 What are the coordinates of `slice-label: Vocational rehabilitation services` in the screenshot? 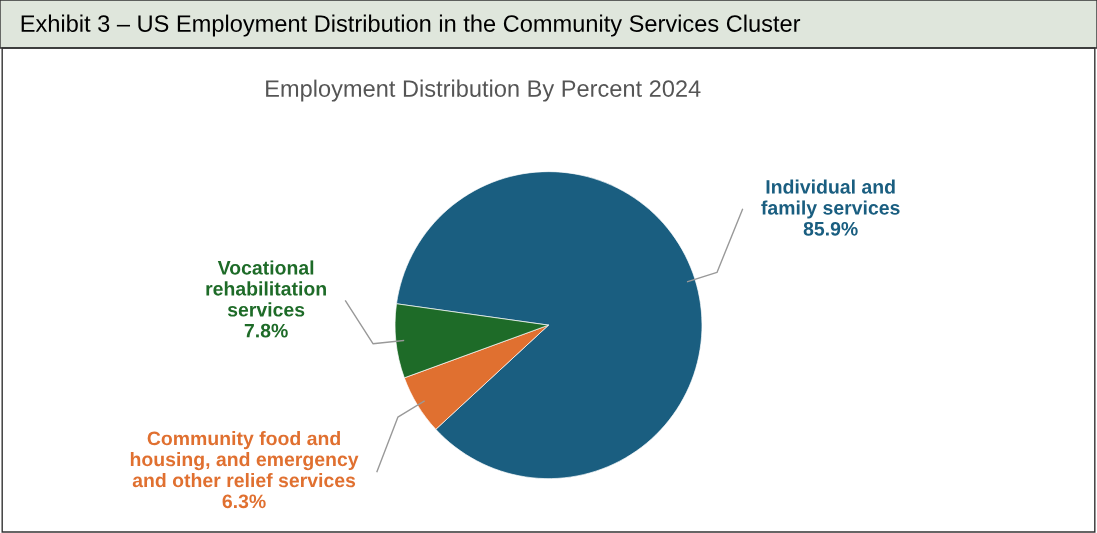 It's located at (266, 288).